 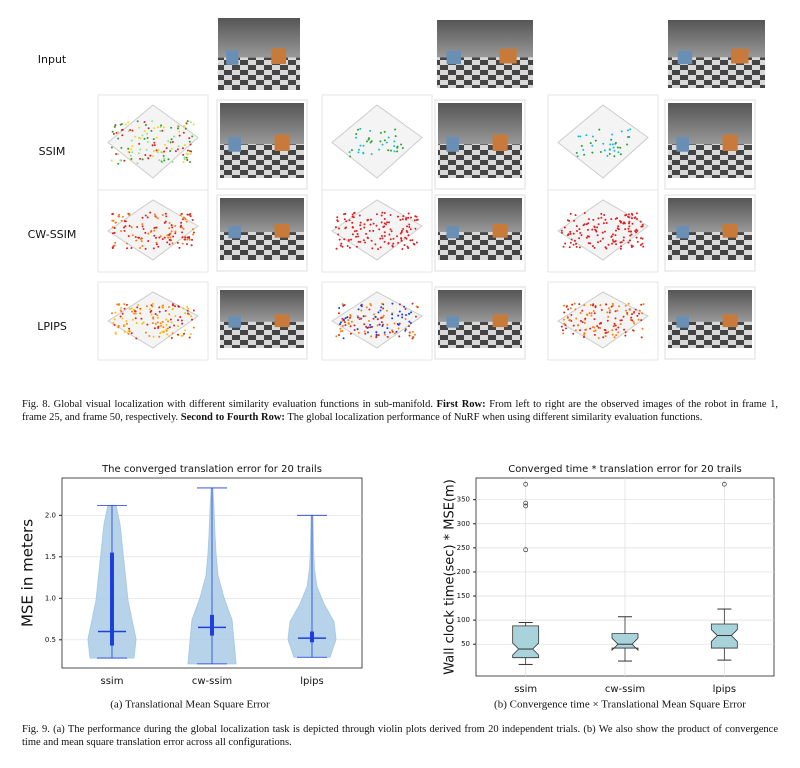 What do you see at coordinates (526, 503) in the screenshot?
I see `outlier` at bounding box center [526, 503].